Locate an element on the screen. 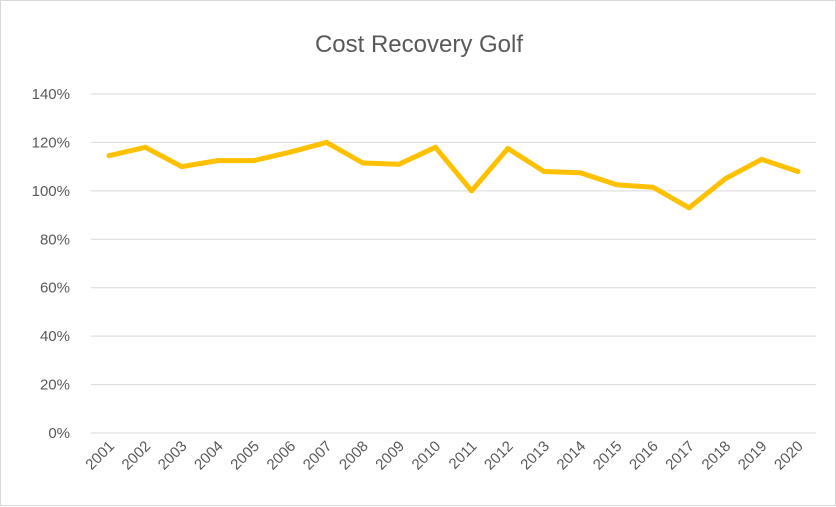 The width and height of the screenshot is (836, 507). y-tick-label: 40% is located at coordinates (55, 336).